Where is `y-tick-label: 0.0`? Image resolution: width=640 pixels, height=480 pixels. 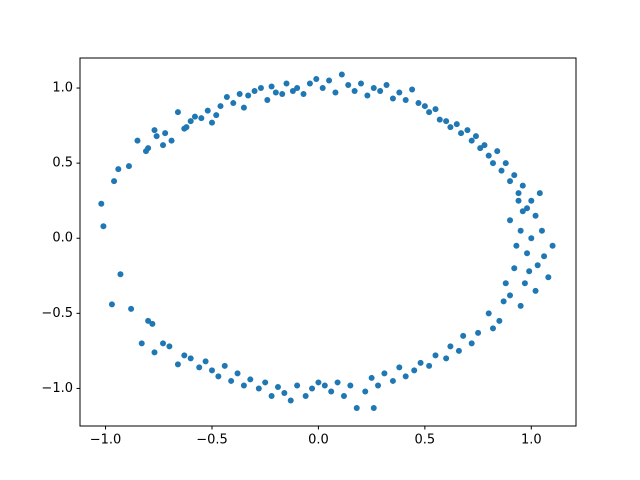
y-tick-label: 0.0 is located at coordinates (62, 238).